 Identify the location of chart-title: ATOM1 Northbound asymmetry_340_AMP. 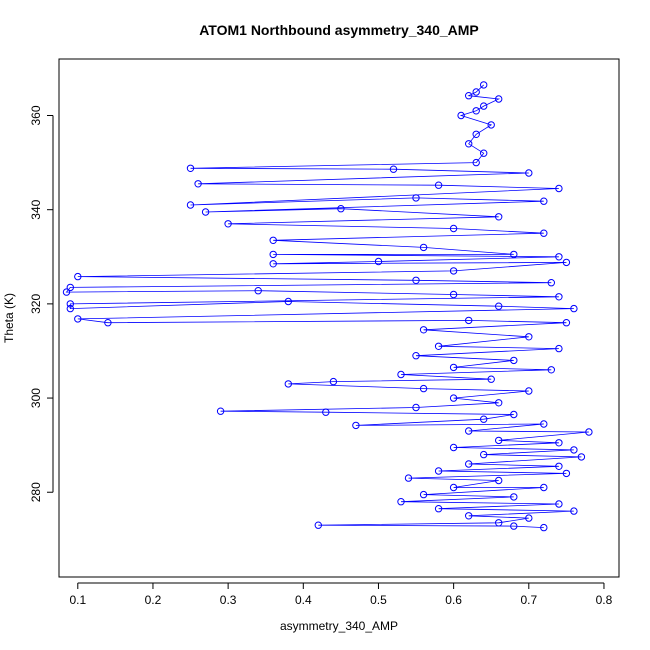
(339, 30).